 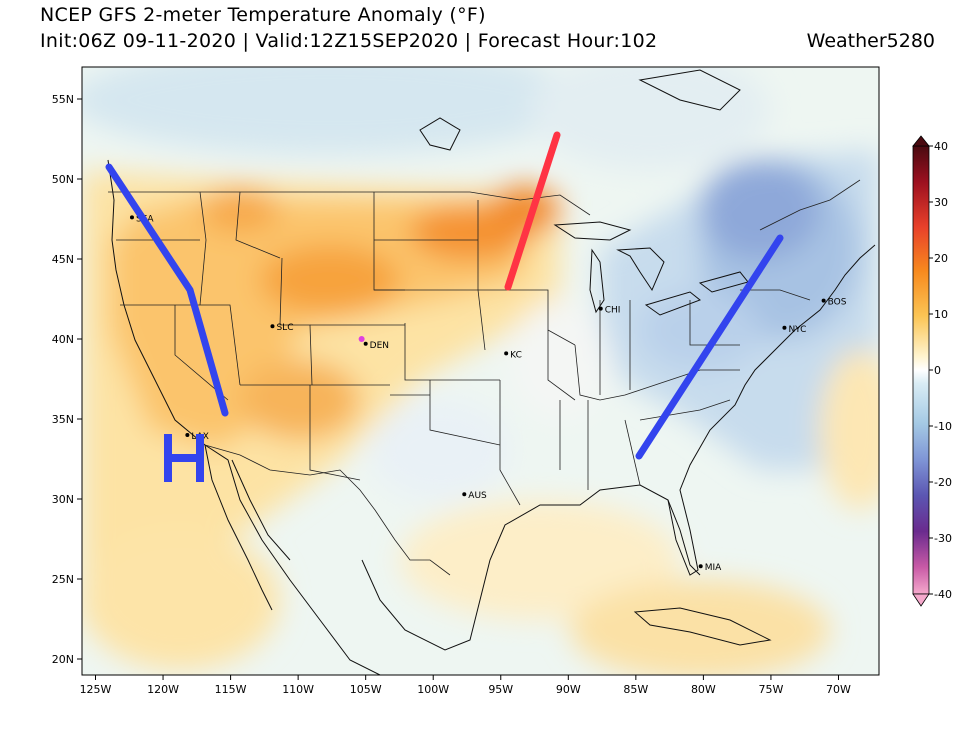 What do you see at coordinates (284, 328) in the screenshot?
I see `city-label: SLC` at bounding box center [284, 328].